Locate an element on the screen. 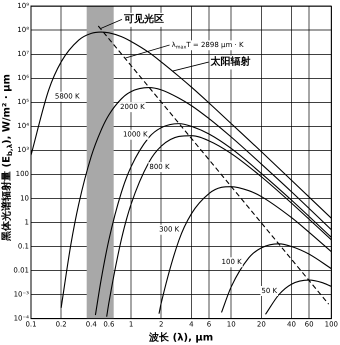 The height and width of the screenshot is (345, 340). annotation: 可见光区 is located at coordinates (143, 18).